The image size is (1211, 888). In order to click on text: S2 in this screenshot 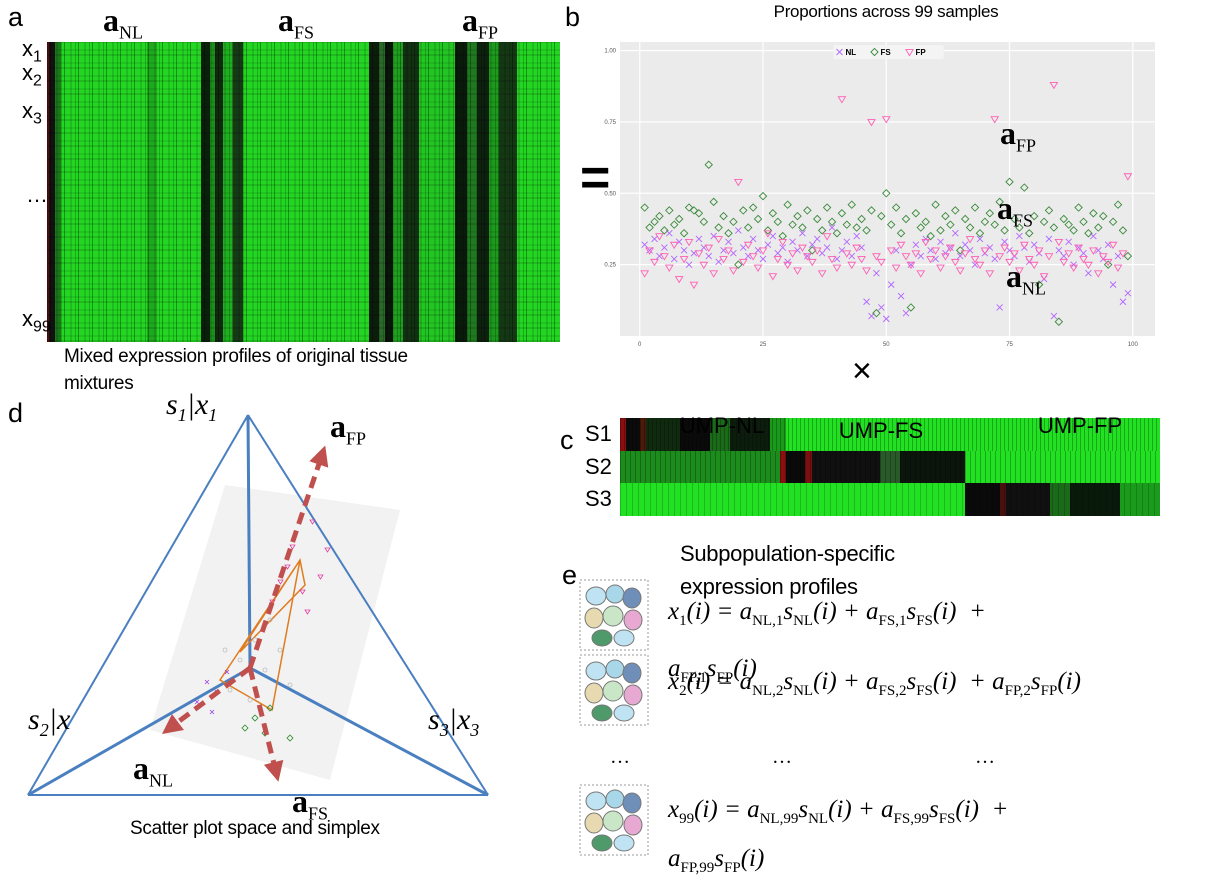, I will do `click(598, 466)`.